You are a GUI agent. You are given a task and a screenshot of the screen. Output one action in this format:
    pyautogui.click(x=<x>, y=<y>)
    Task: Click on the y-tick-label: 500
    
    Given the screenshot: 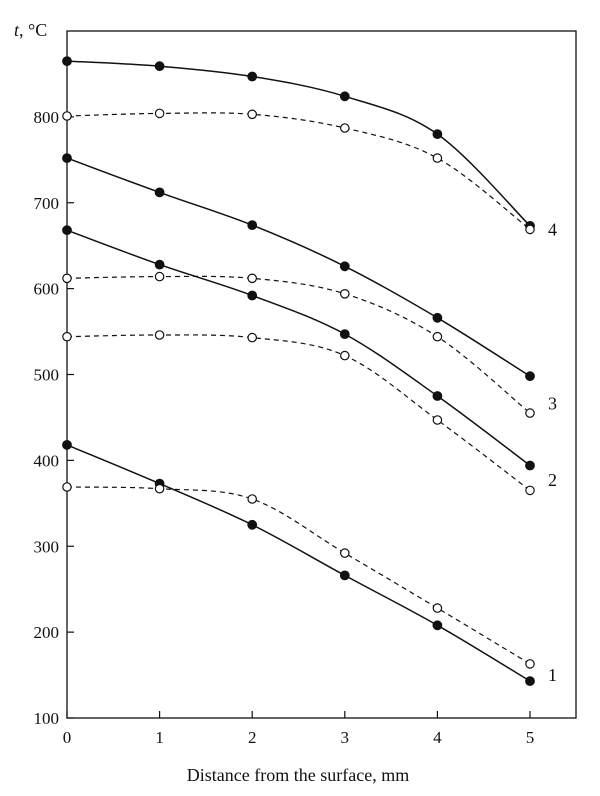 What is the action you would take?
    pyautogui.click(x=47, y=375)
    